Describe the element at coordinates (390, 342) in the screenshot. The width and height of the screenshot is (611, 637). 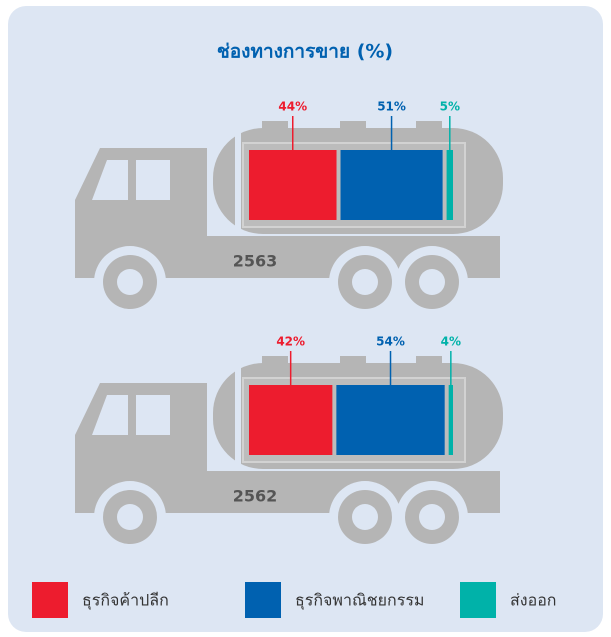
I see `value-label: 54%` at that location.